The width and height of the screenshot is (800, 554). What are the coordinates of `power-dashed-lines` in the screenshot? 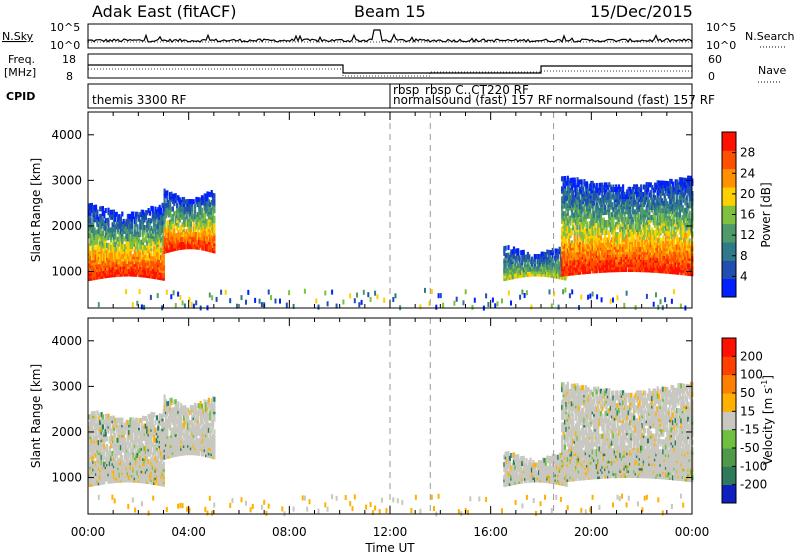 It's located at (472, 210).